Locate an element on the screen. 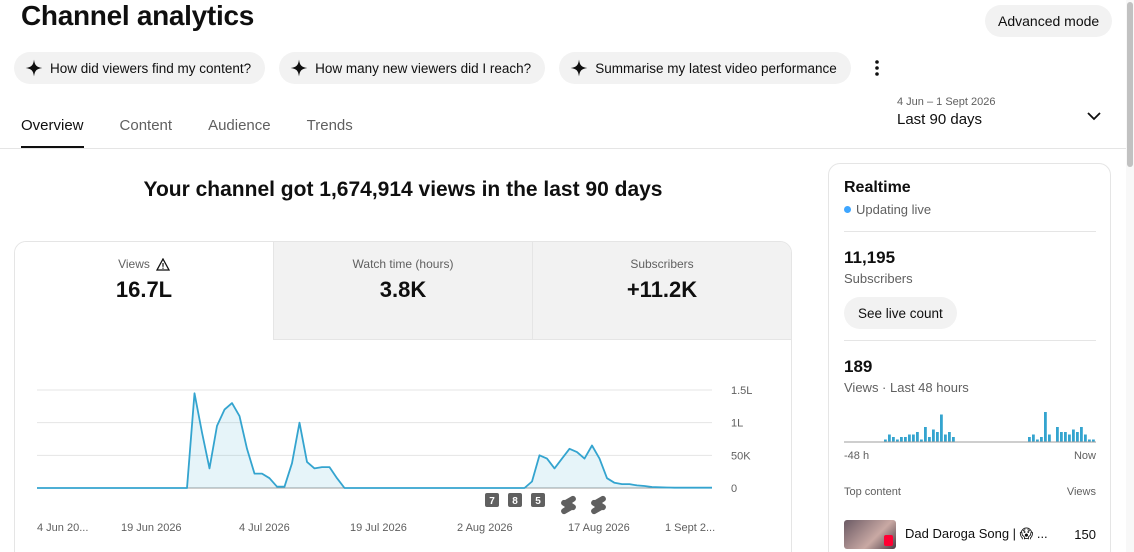  page-scrollbar is located at coordinates (1130, 276).